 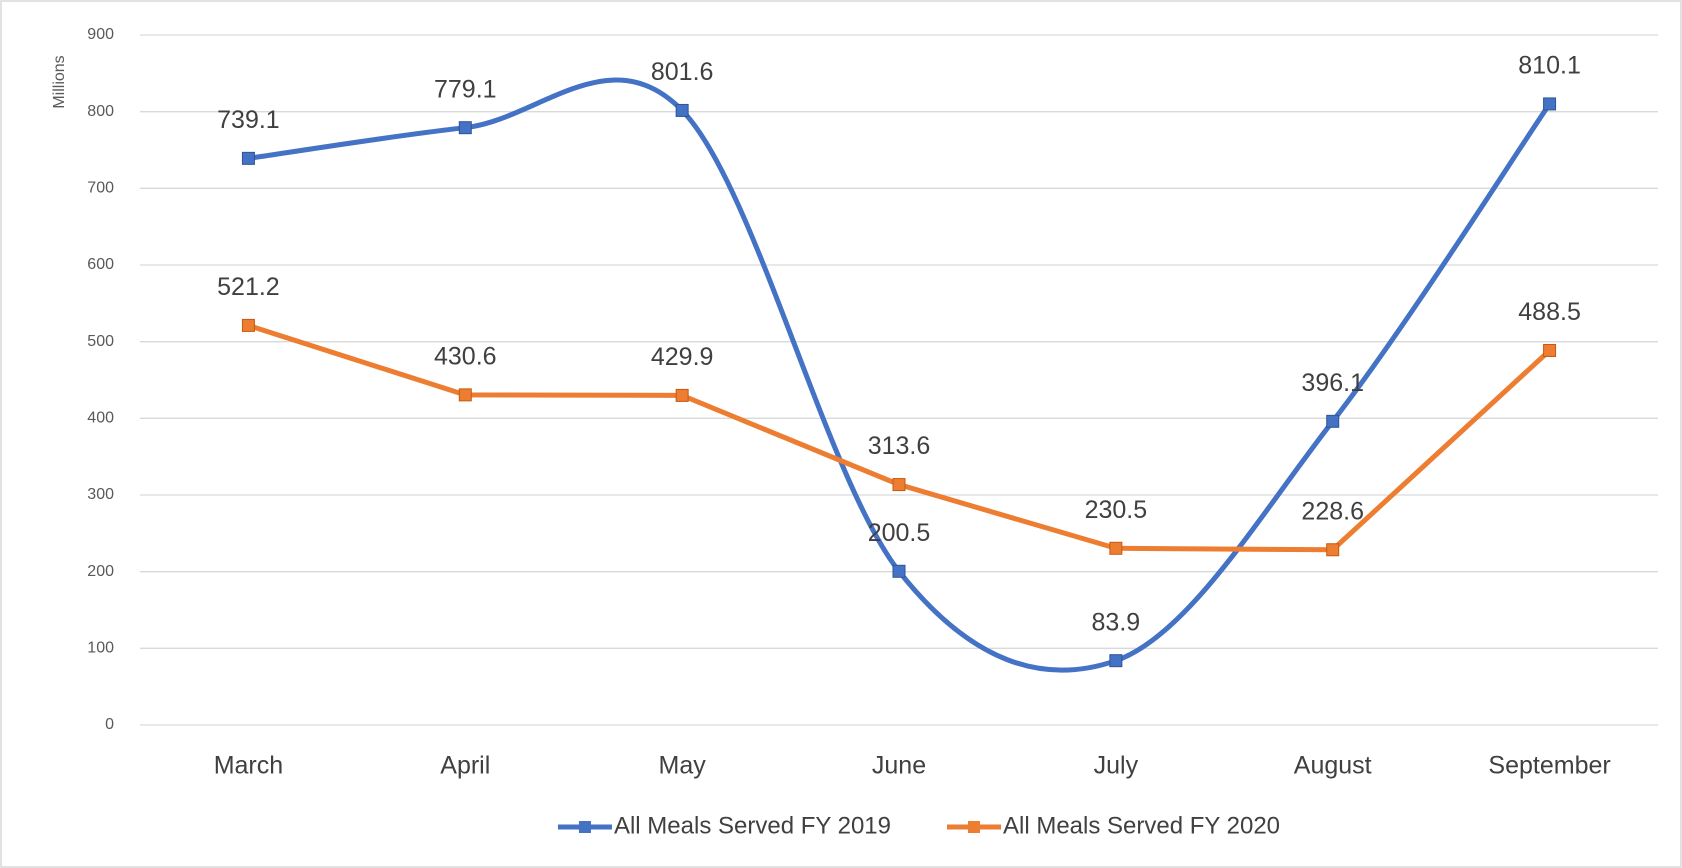 I want to click on x-tick-label: March, so click(x=248, y=766).